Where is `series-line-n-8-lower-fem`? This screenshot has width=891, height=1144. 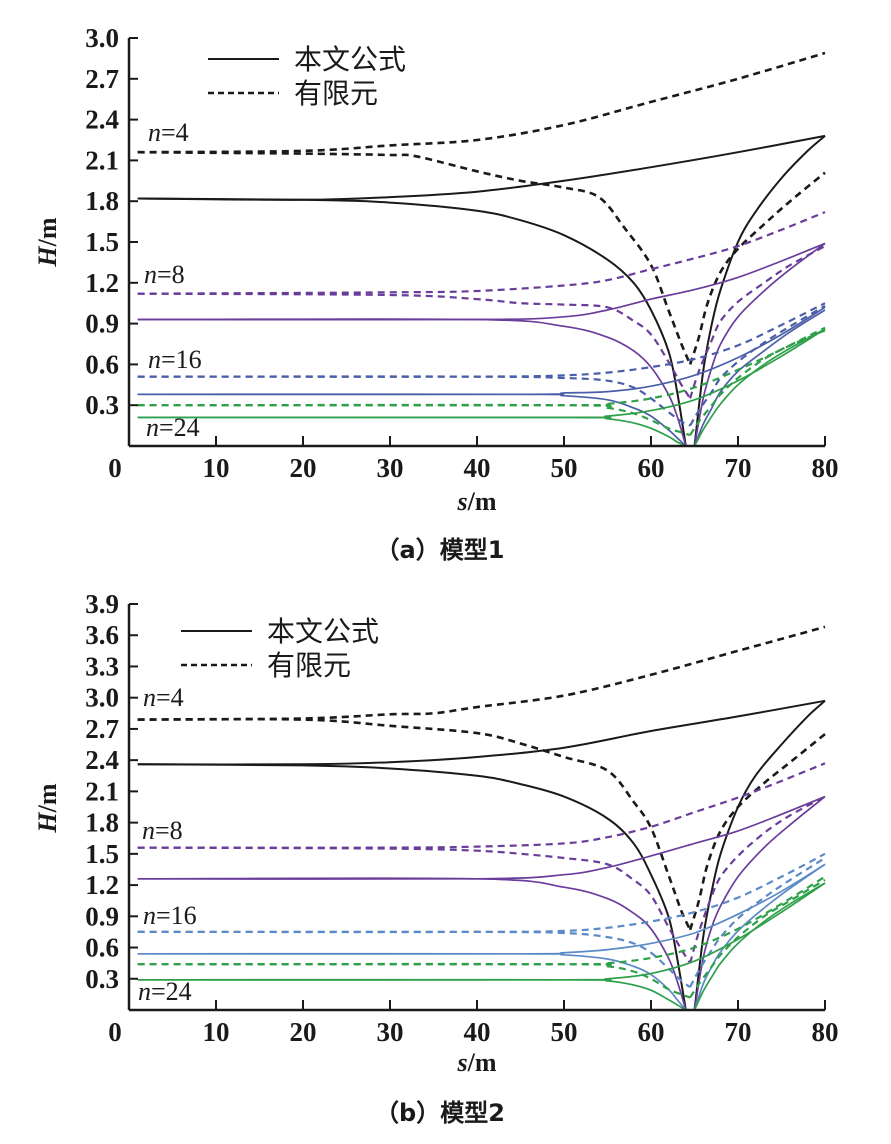 series-line-n-8-lower-fem is located at coordinates (414, 905).